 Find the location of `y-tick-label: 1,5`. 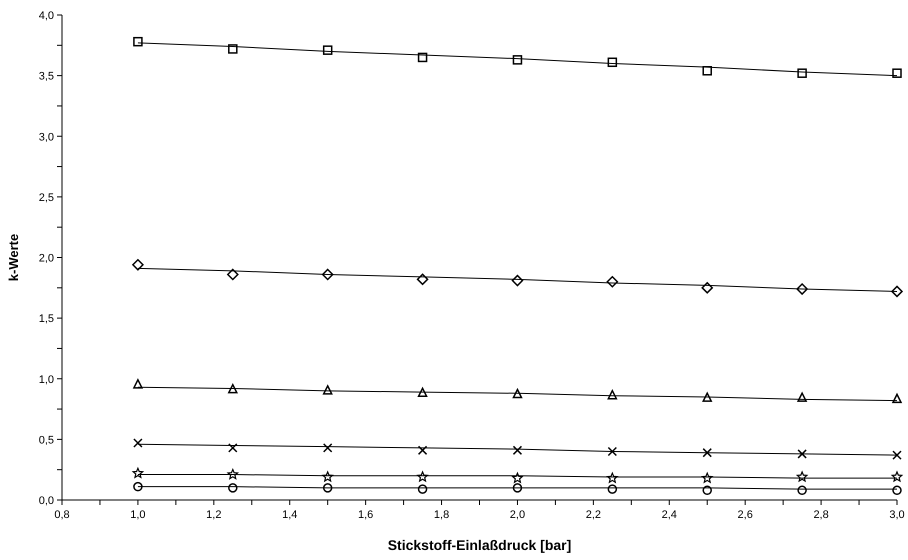

y-tick-label: 1,5 is located at coordinates (46, 319).